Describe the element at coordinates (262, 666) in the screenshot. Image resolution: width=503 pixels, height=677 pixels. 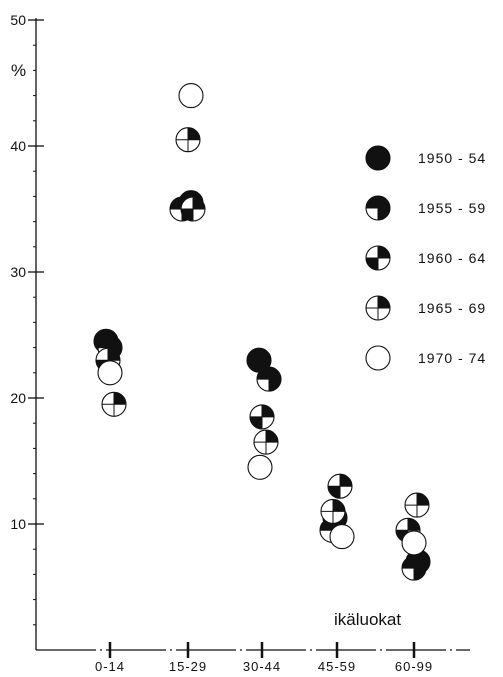
I see `x-tick-label: 30-44` at that location.